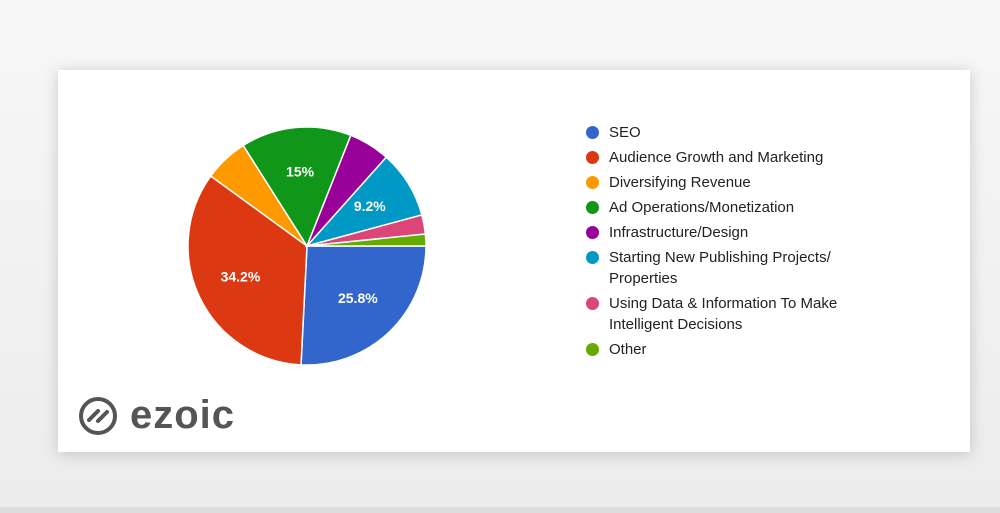  Describe the element at coordinates (731, 349) in the screenshot. I see `legend-item: Other` at that location.